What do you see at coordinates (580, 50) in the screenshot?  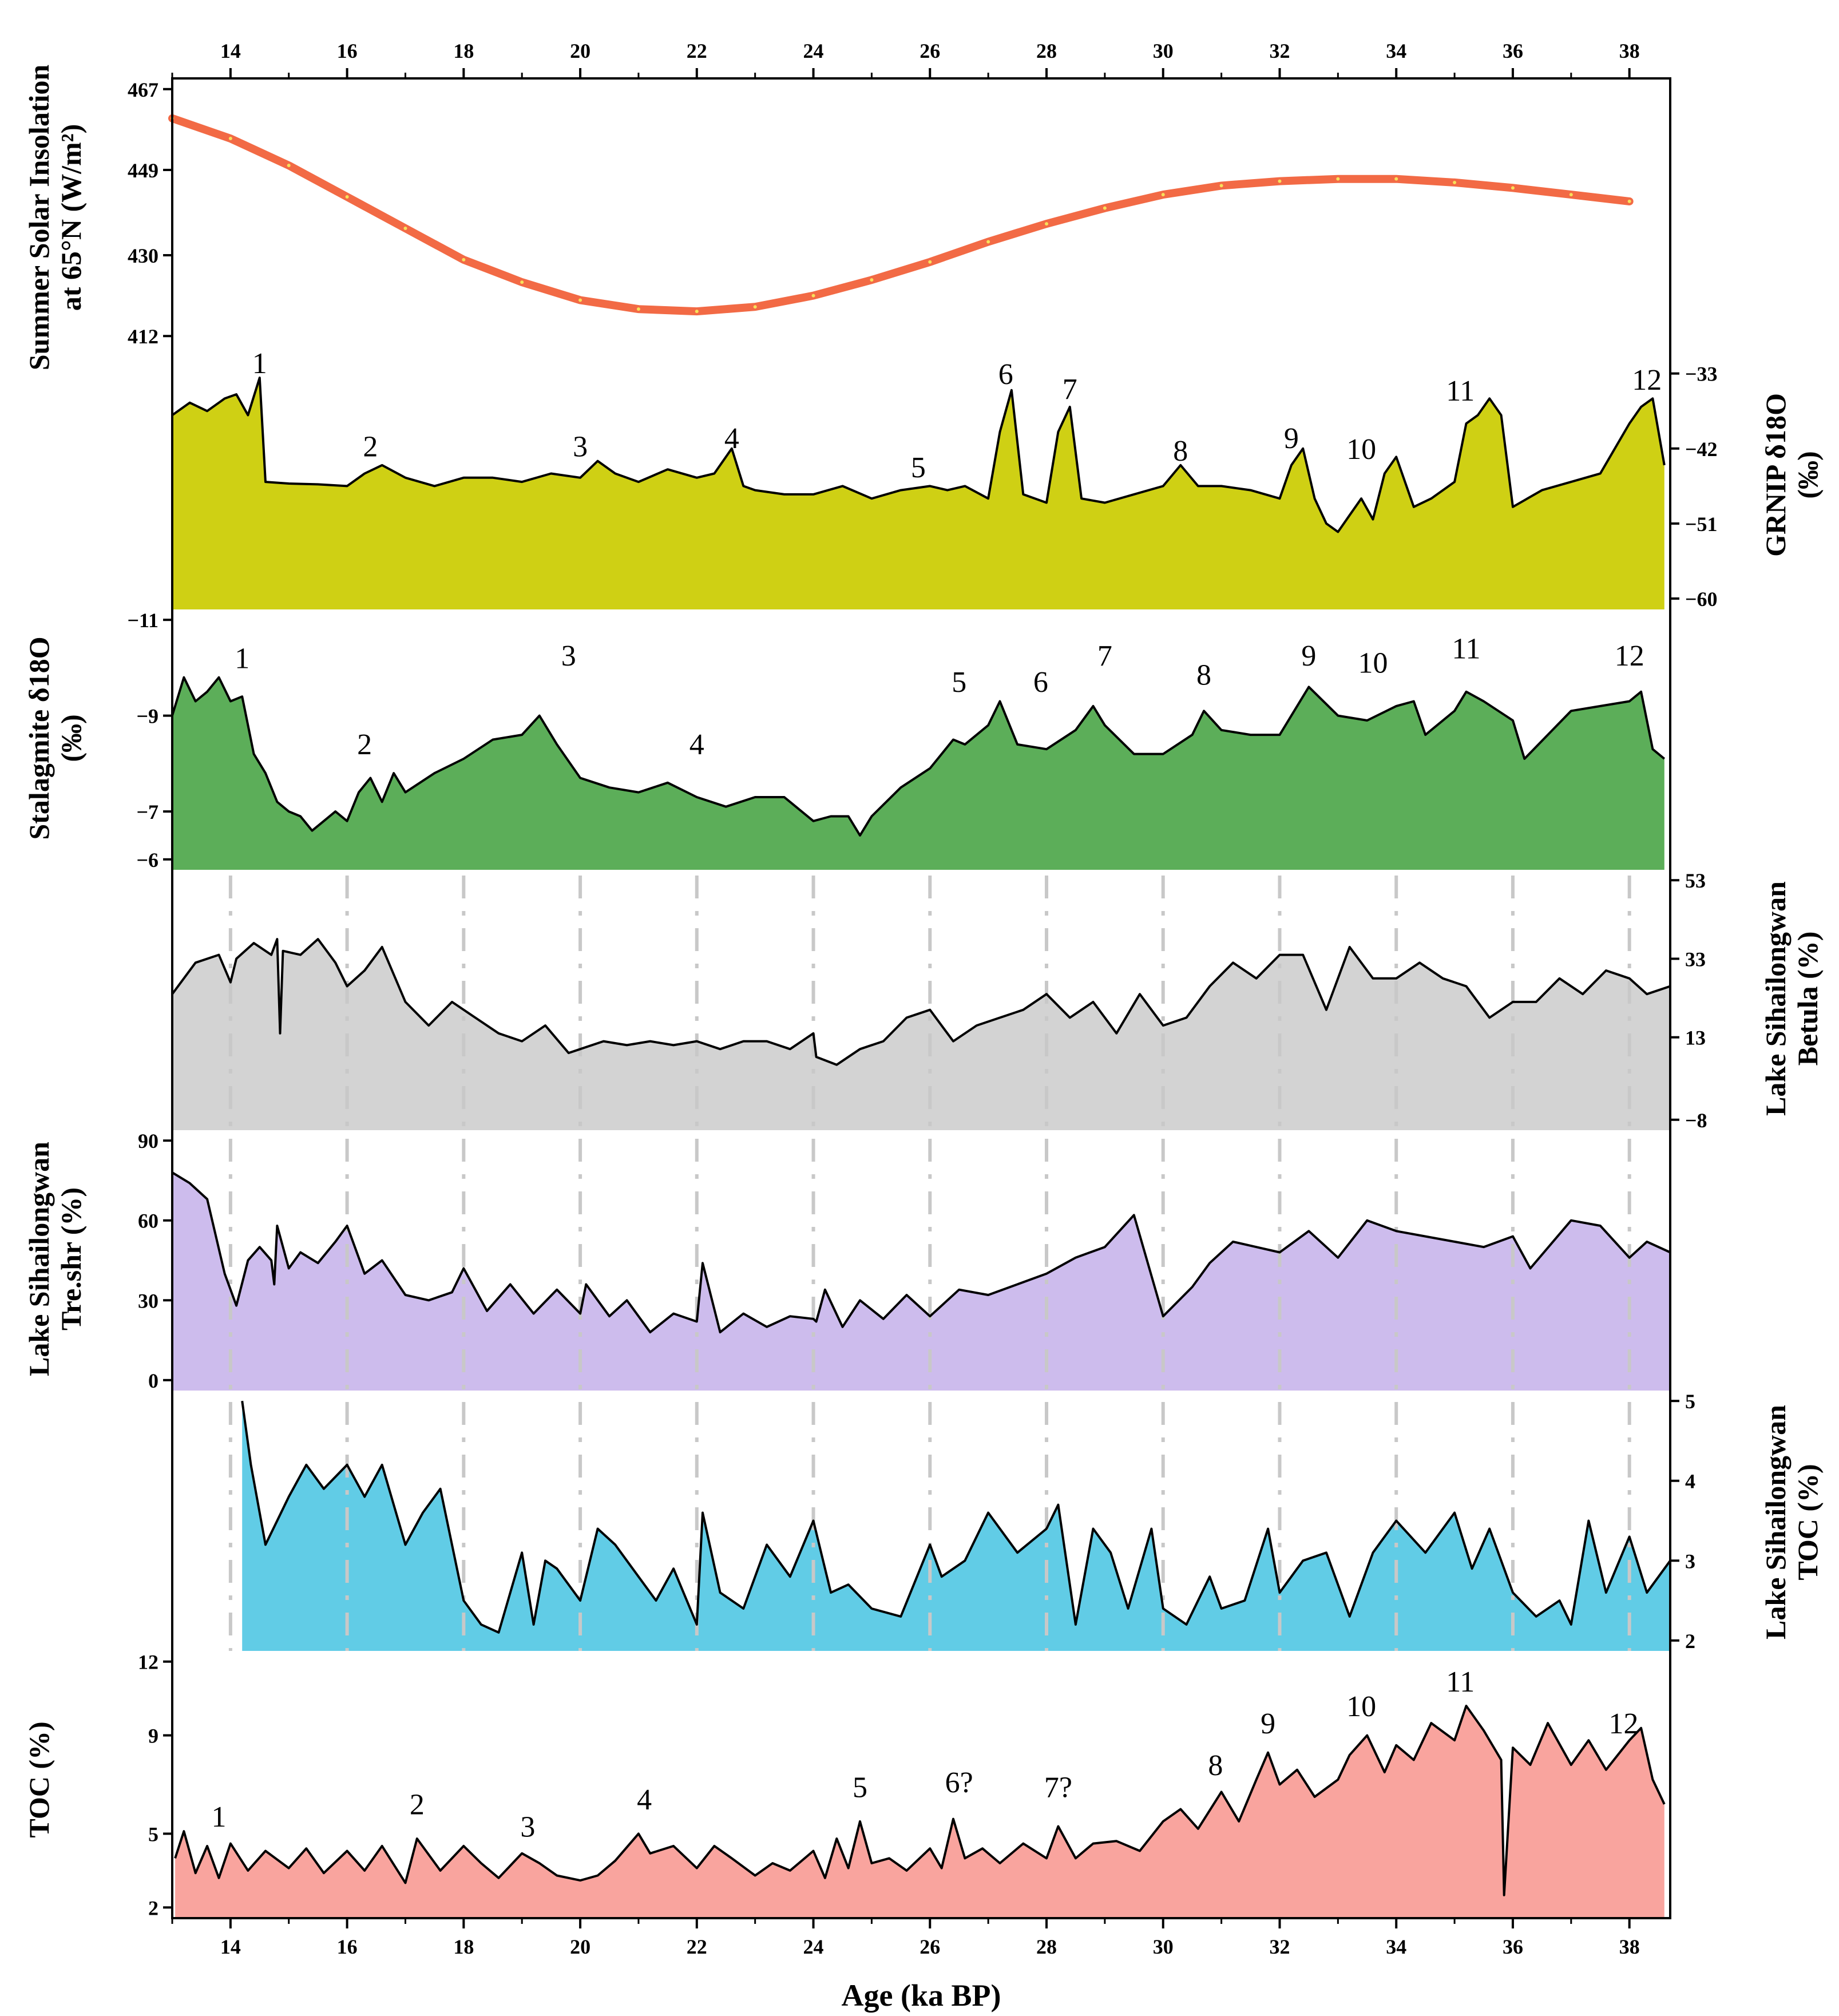 I see `x-tick-label-top: 20` at bounding box center [580, 50].